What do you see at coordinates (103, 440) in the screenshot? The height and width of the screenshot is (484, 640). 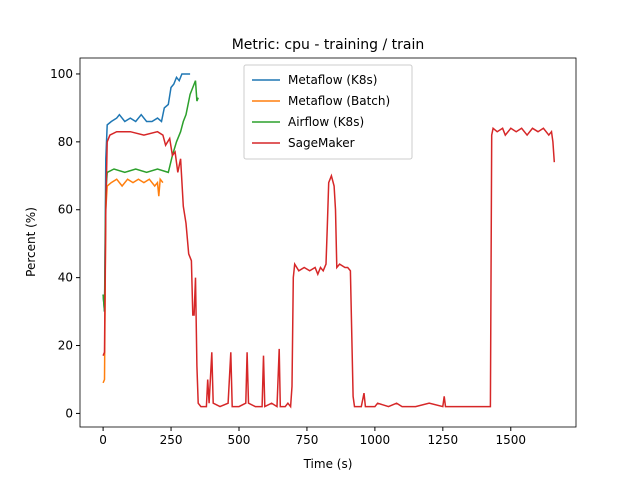 I see `x-tick-label: 0` at bounding box center [103, 440].